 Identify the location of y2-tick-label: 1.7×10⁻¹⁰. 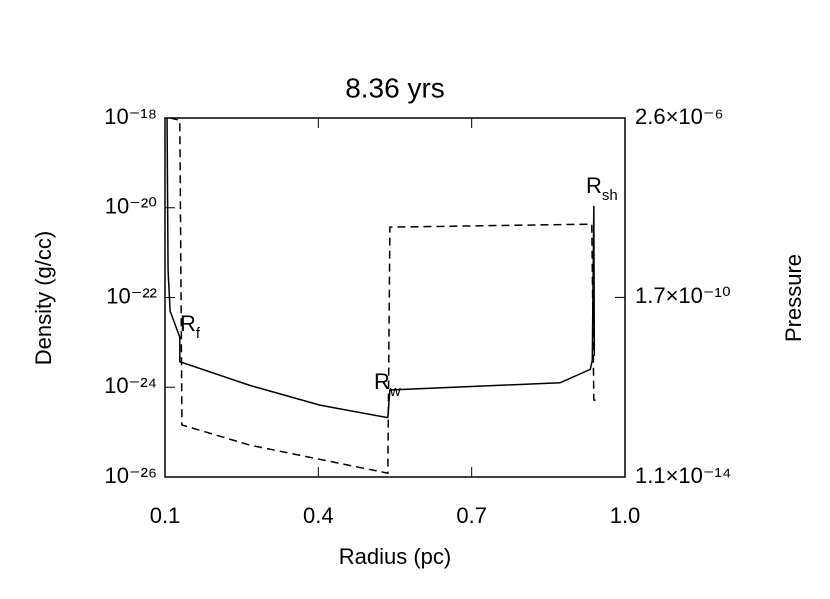
(683, 295).